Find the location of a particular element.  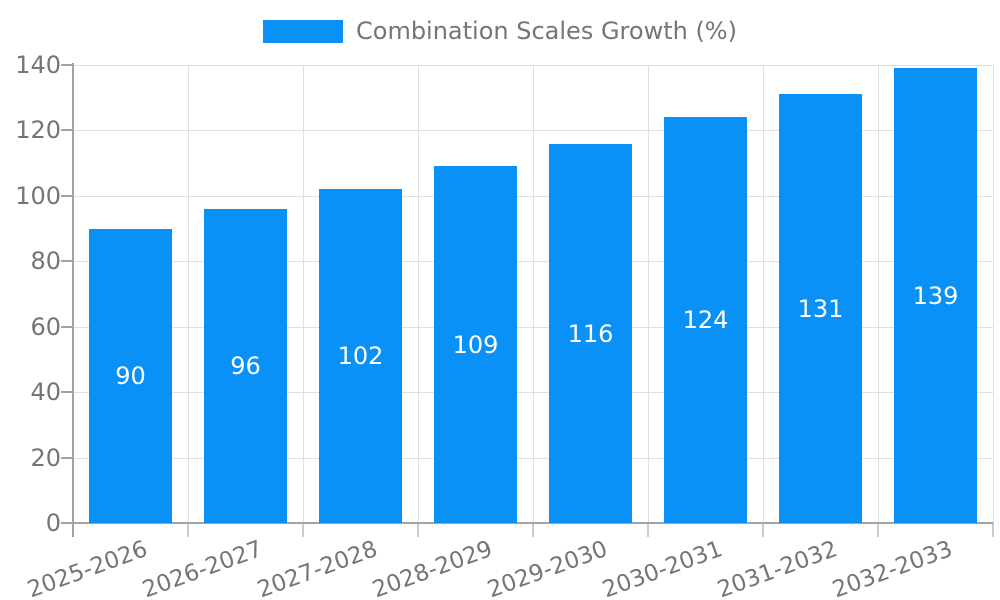

bar-2026-2027 is located at coordinates (245, 366).